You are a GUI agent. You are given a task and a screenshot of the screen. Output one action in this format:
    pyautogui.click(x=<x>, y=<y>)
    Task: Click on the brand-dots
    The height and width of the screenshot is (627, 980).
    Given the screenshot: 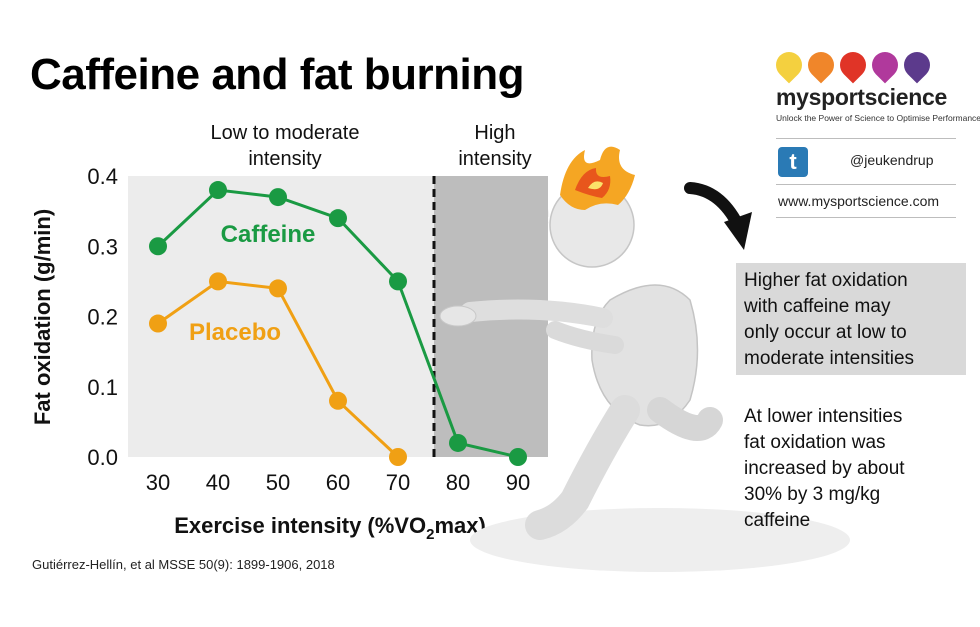 What is the action you would take?
    pyautogui.click(x=868, y=65)
    